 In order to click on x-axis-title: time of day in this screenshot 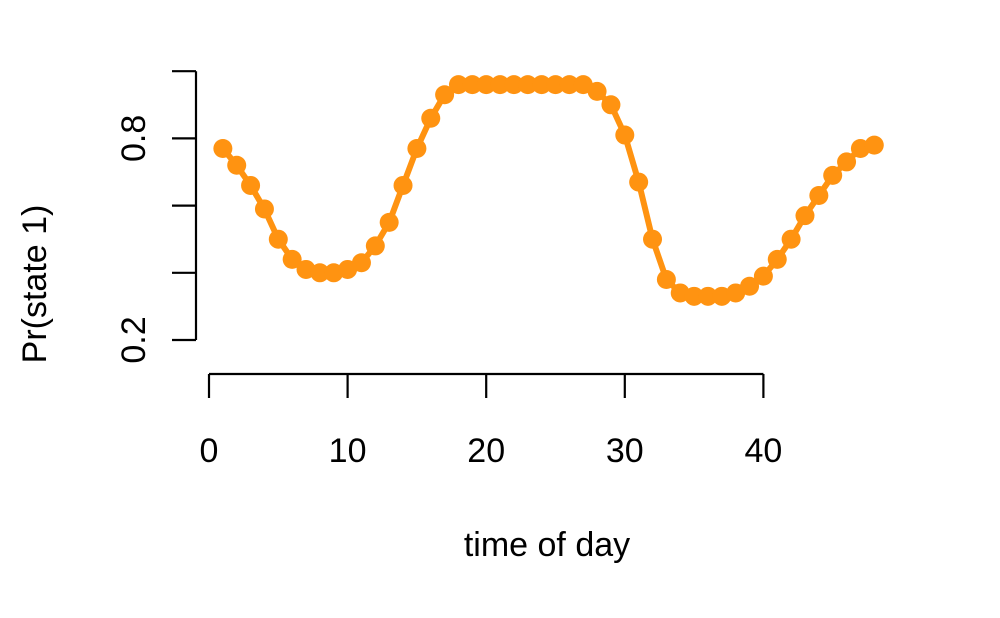, I will do `click(547, 545)`.